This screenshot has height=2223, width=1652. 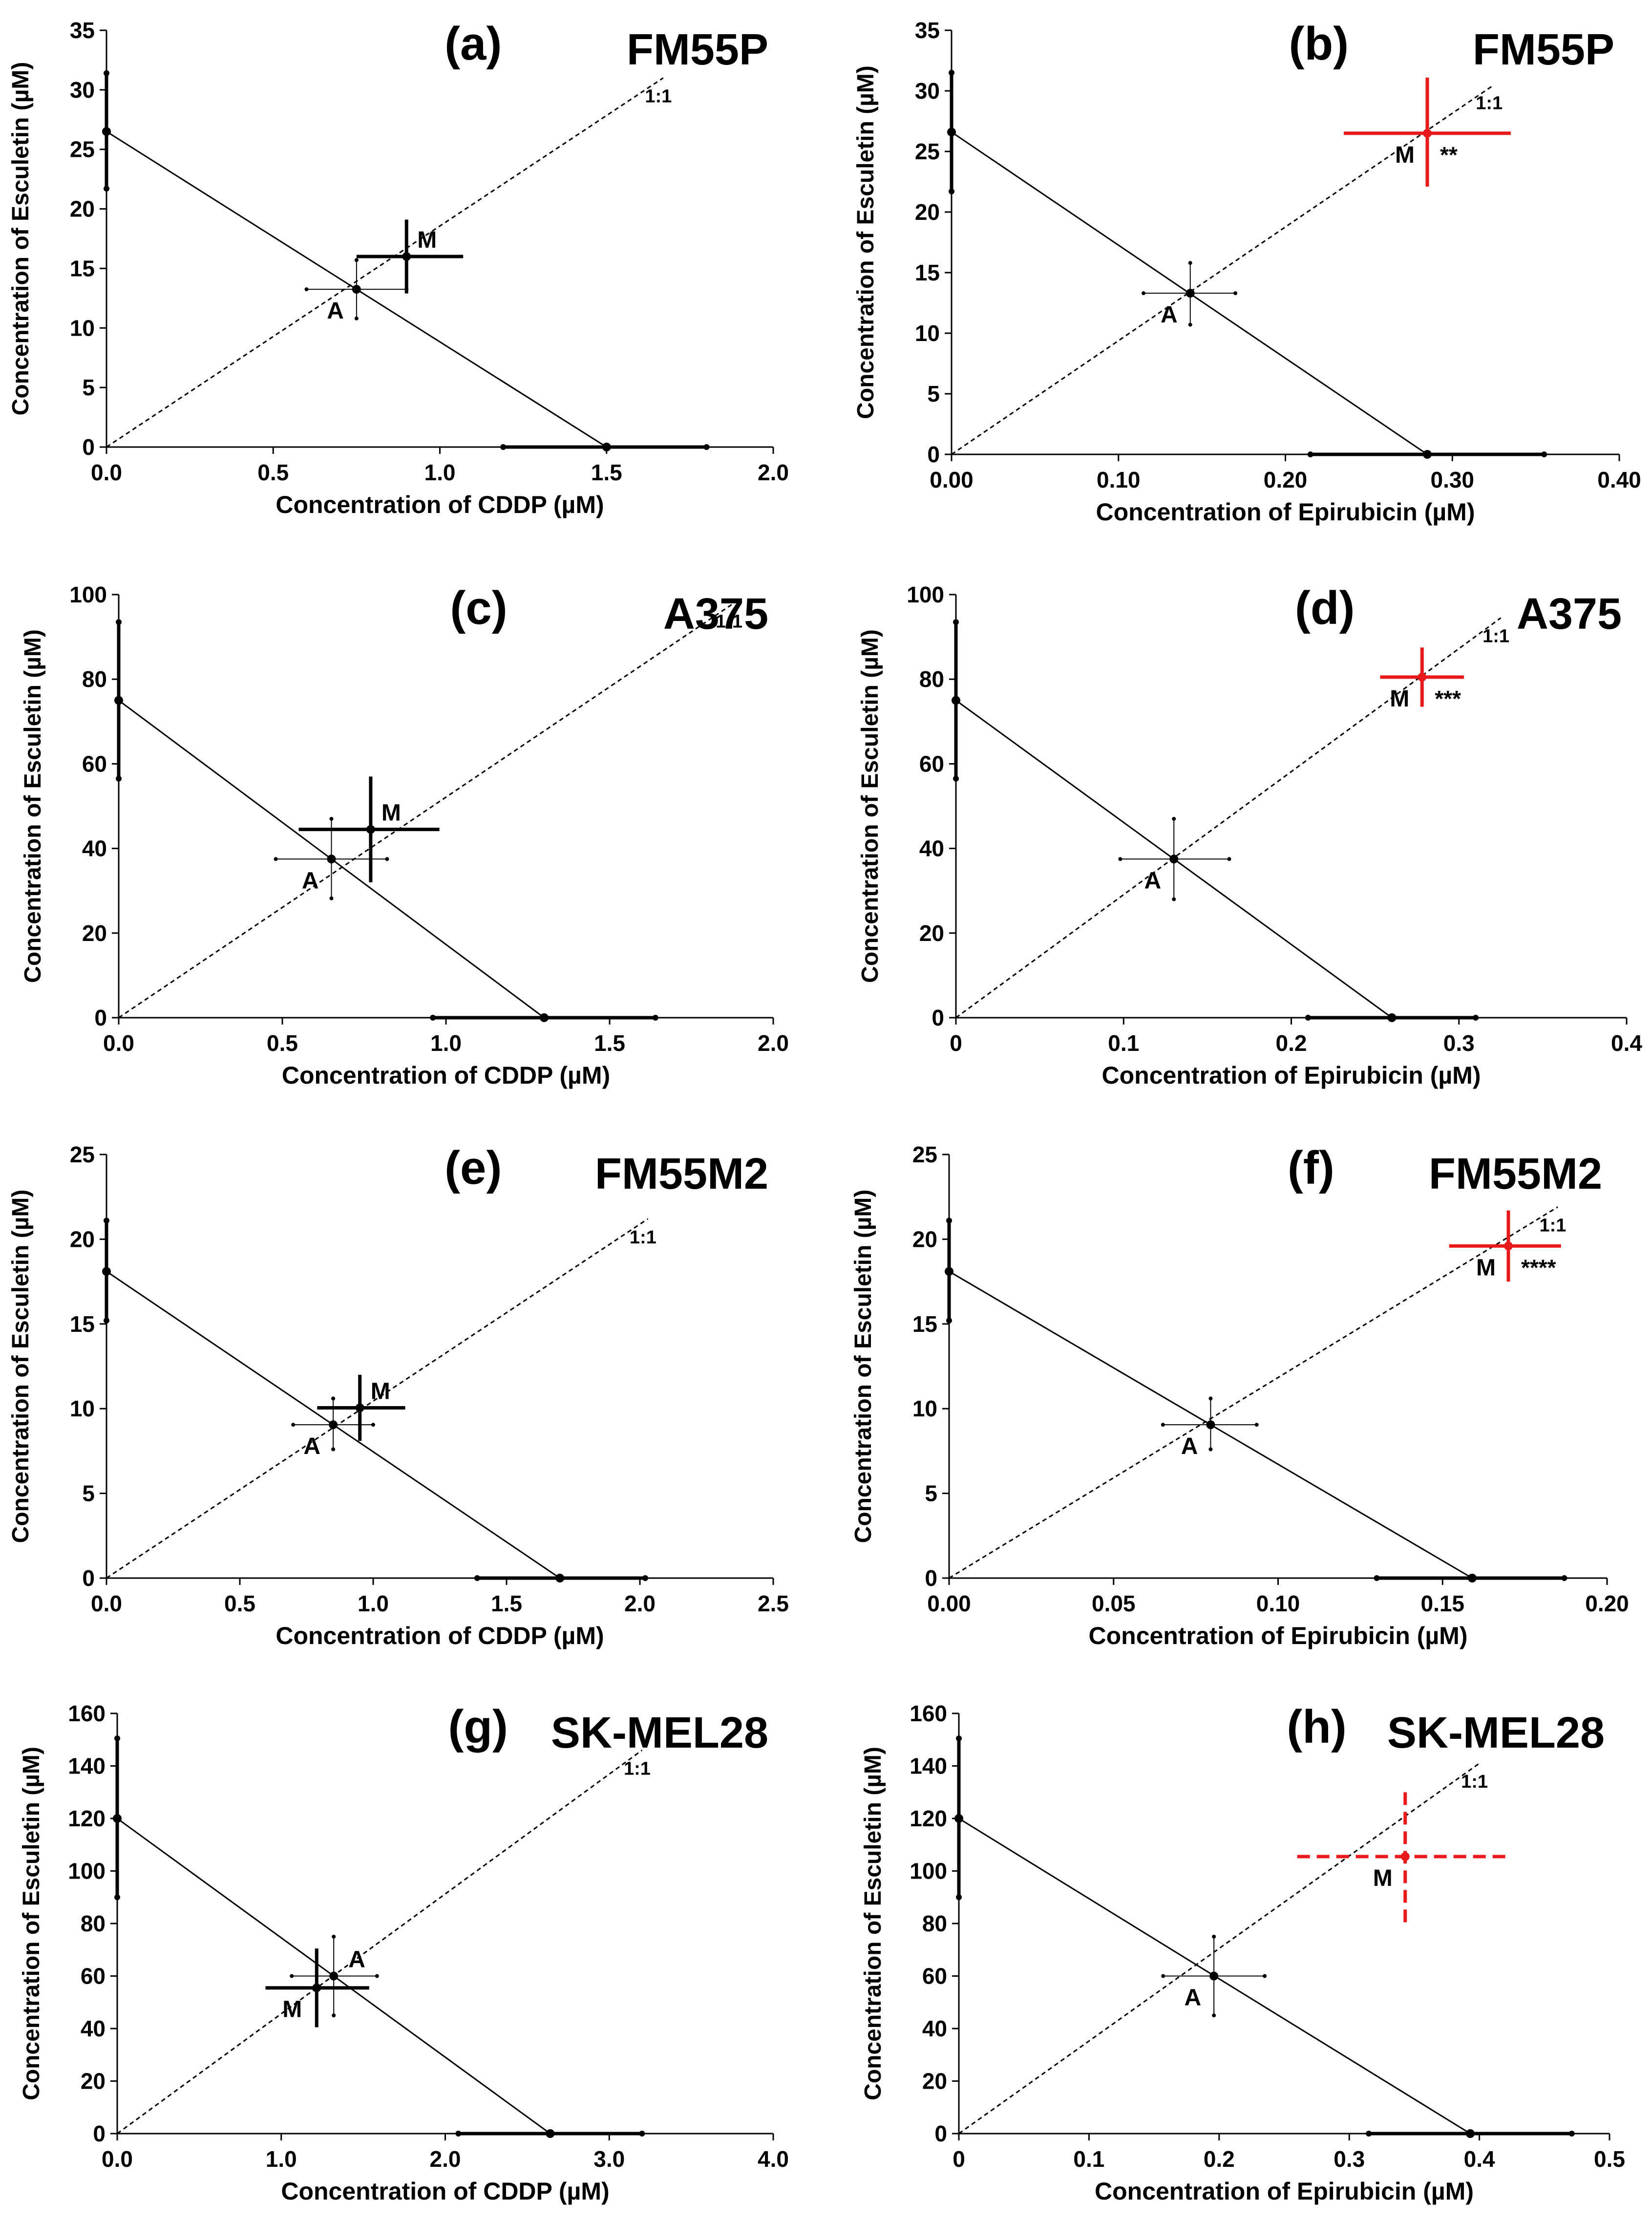 I want to click on cell-line-title: FM55P, so click(x=1543, y=49).